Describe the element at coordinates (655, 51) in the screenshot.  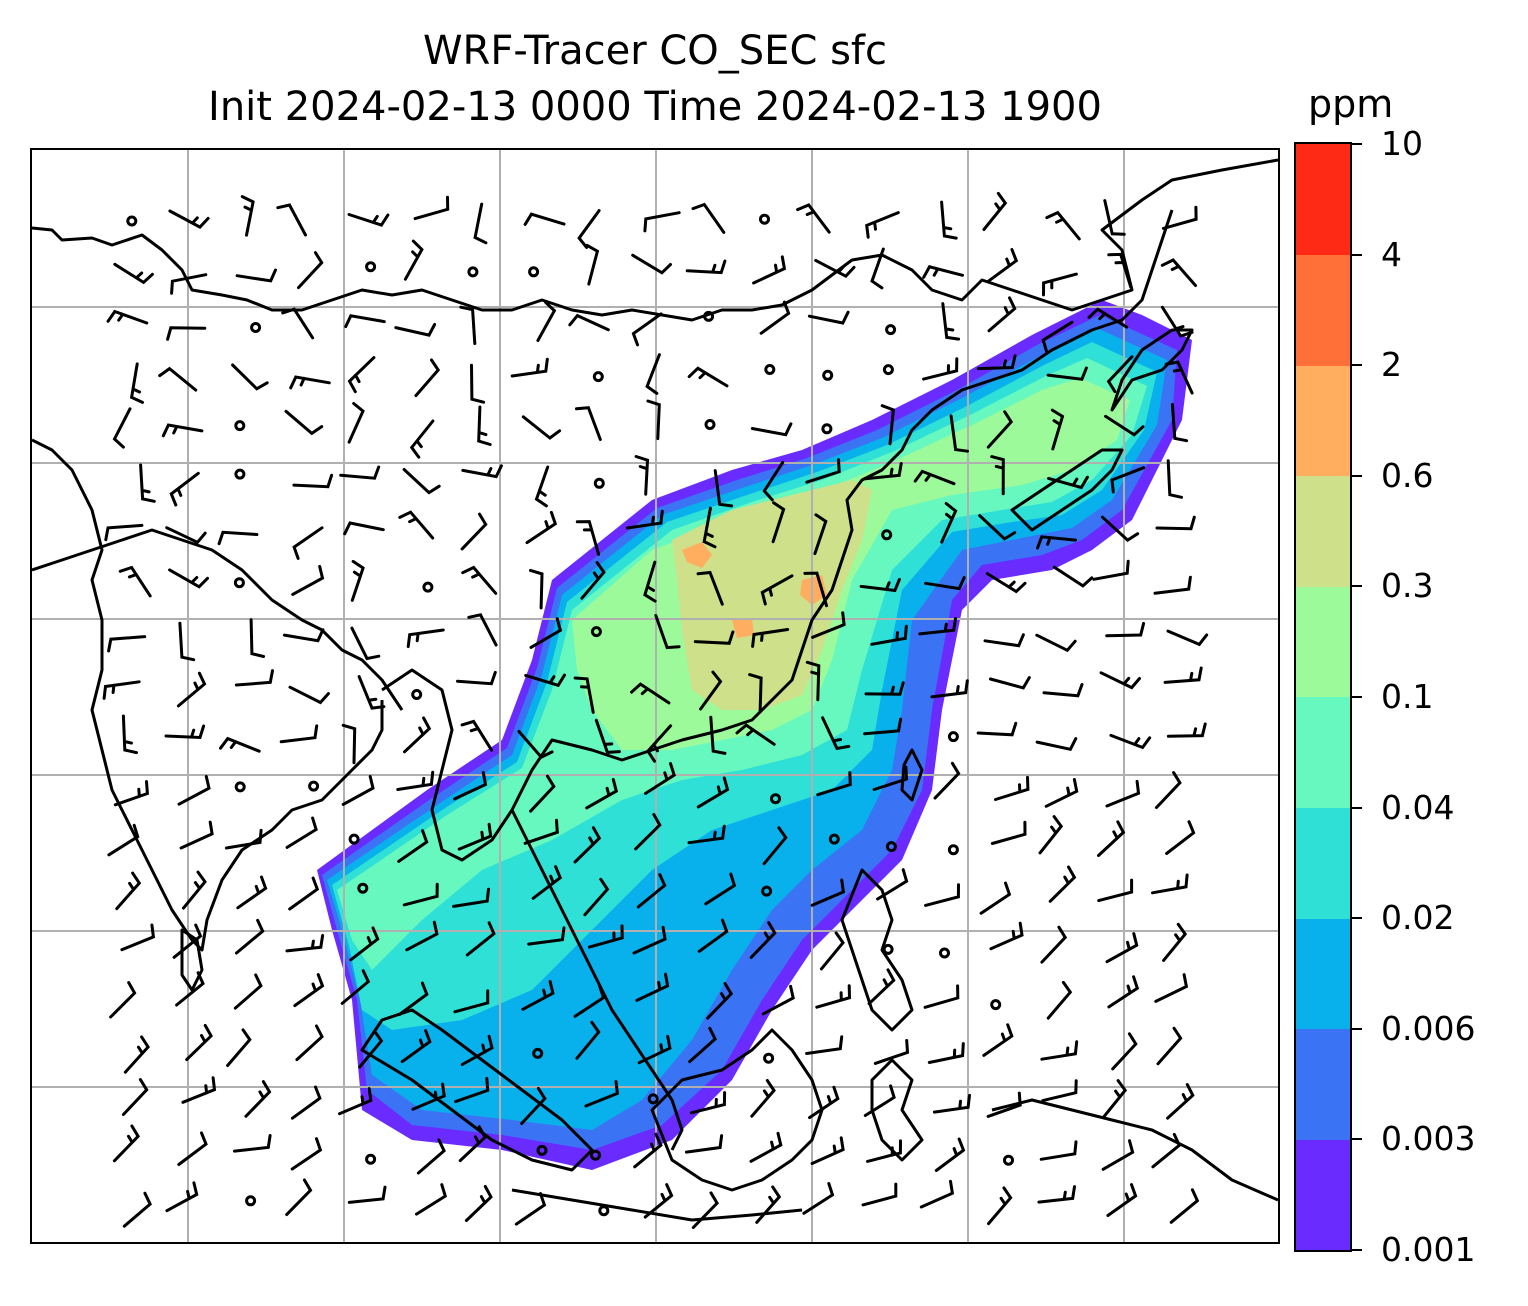
I see `map-title-line1: WRF-Tracer CO_SEC sfc` at that location.